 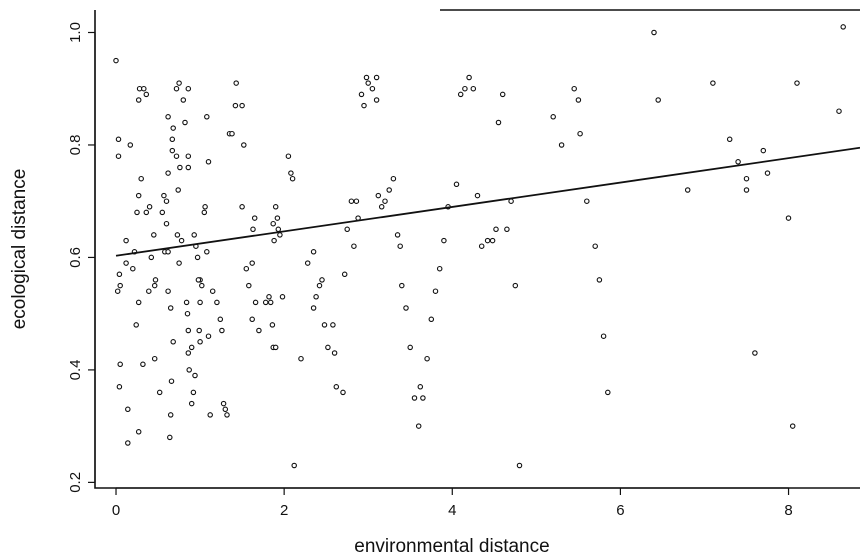 I want to click on y-tick-label: 0.8, so click(x=75, y=145).